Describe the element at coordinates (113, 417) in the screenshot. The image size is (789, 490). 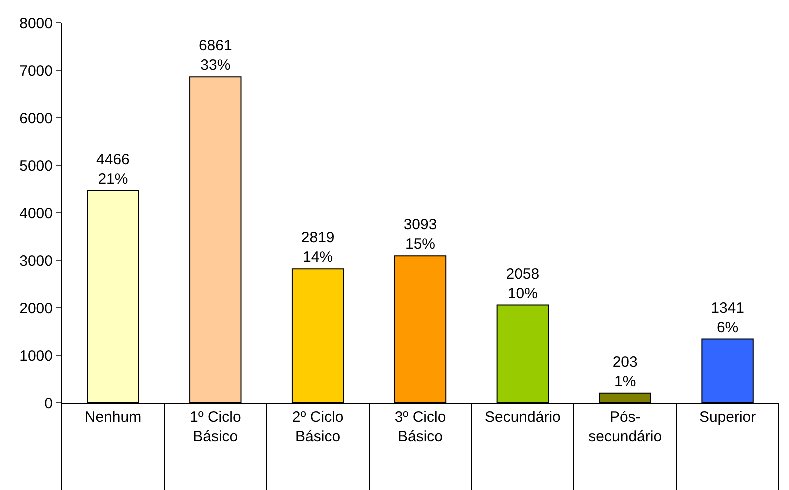
I see `x-tick-label: Nenhum` at that location.